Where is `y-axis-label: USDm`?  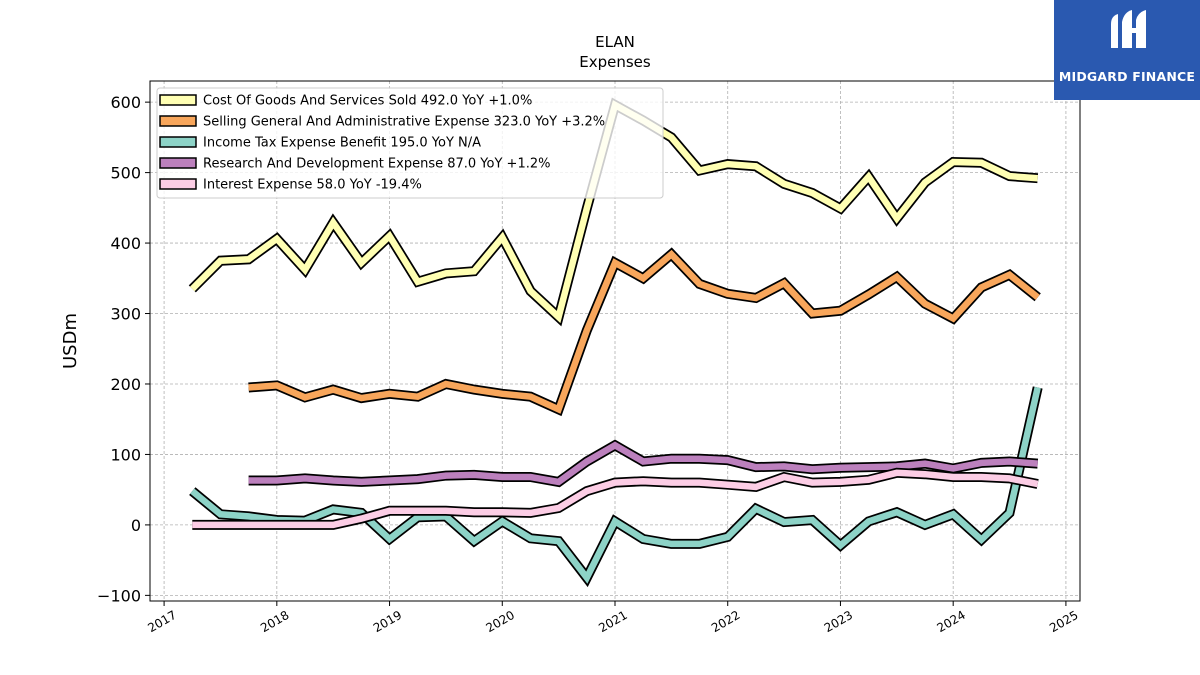
y-axis-label: USDm is located at coordinates (70, 341).